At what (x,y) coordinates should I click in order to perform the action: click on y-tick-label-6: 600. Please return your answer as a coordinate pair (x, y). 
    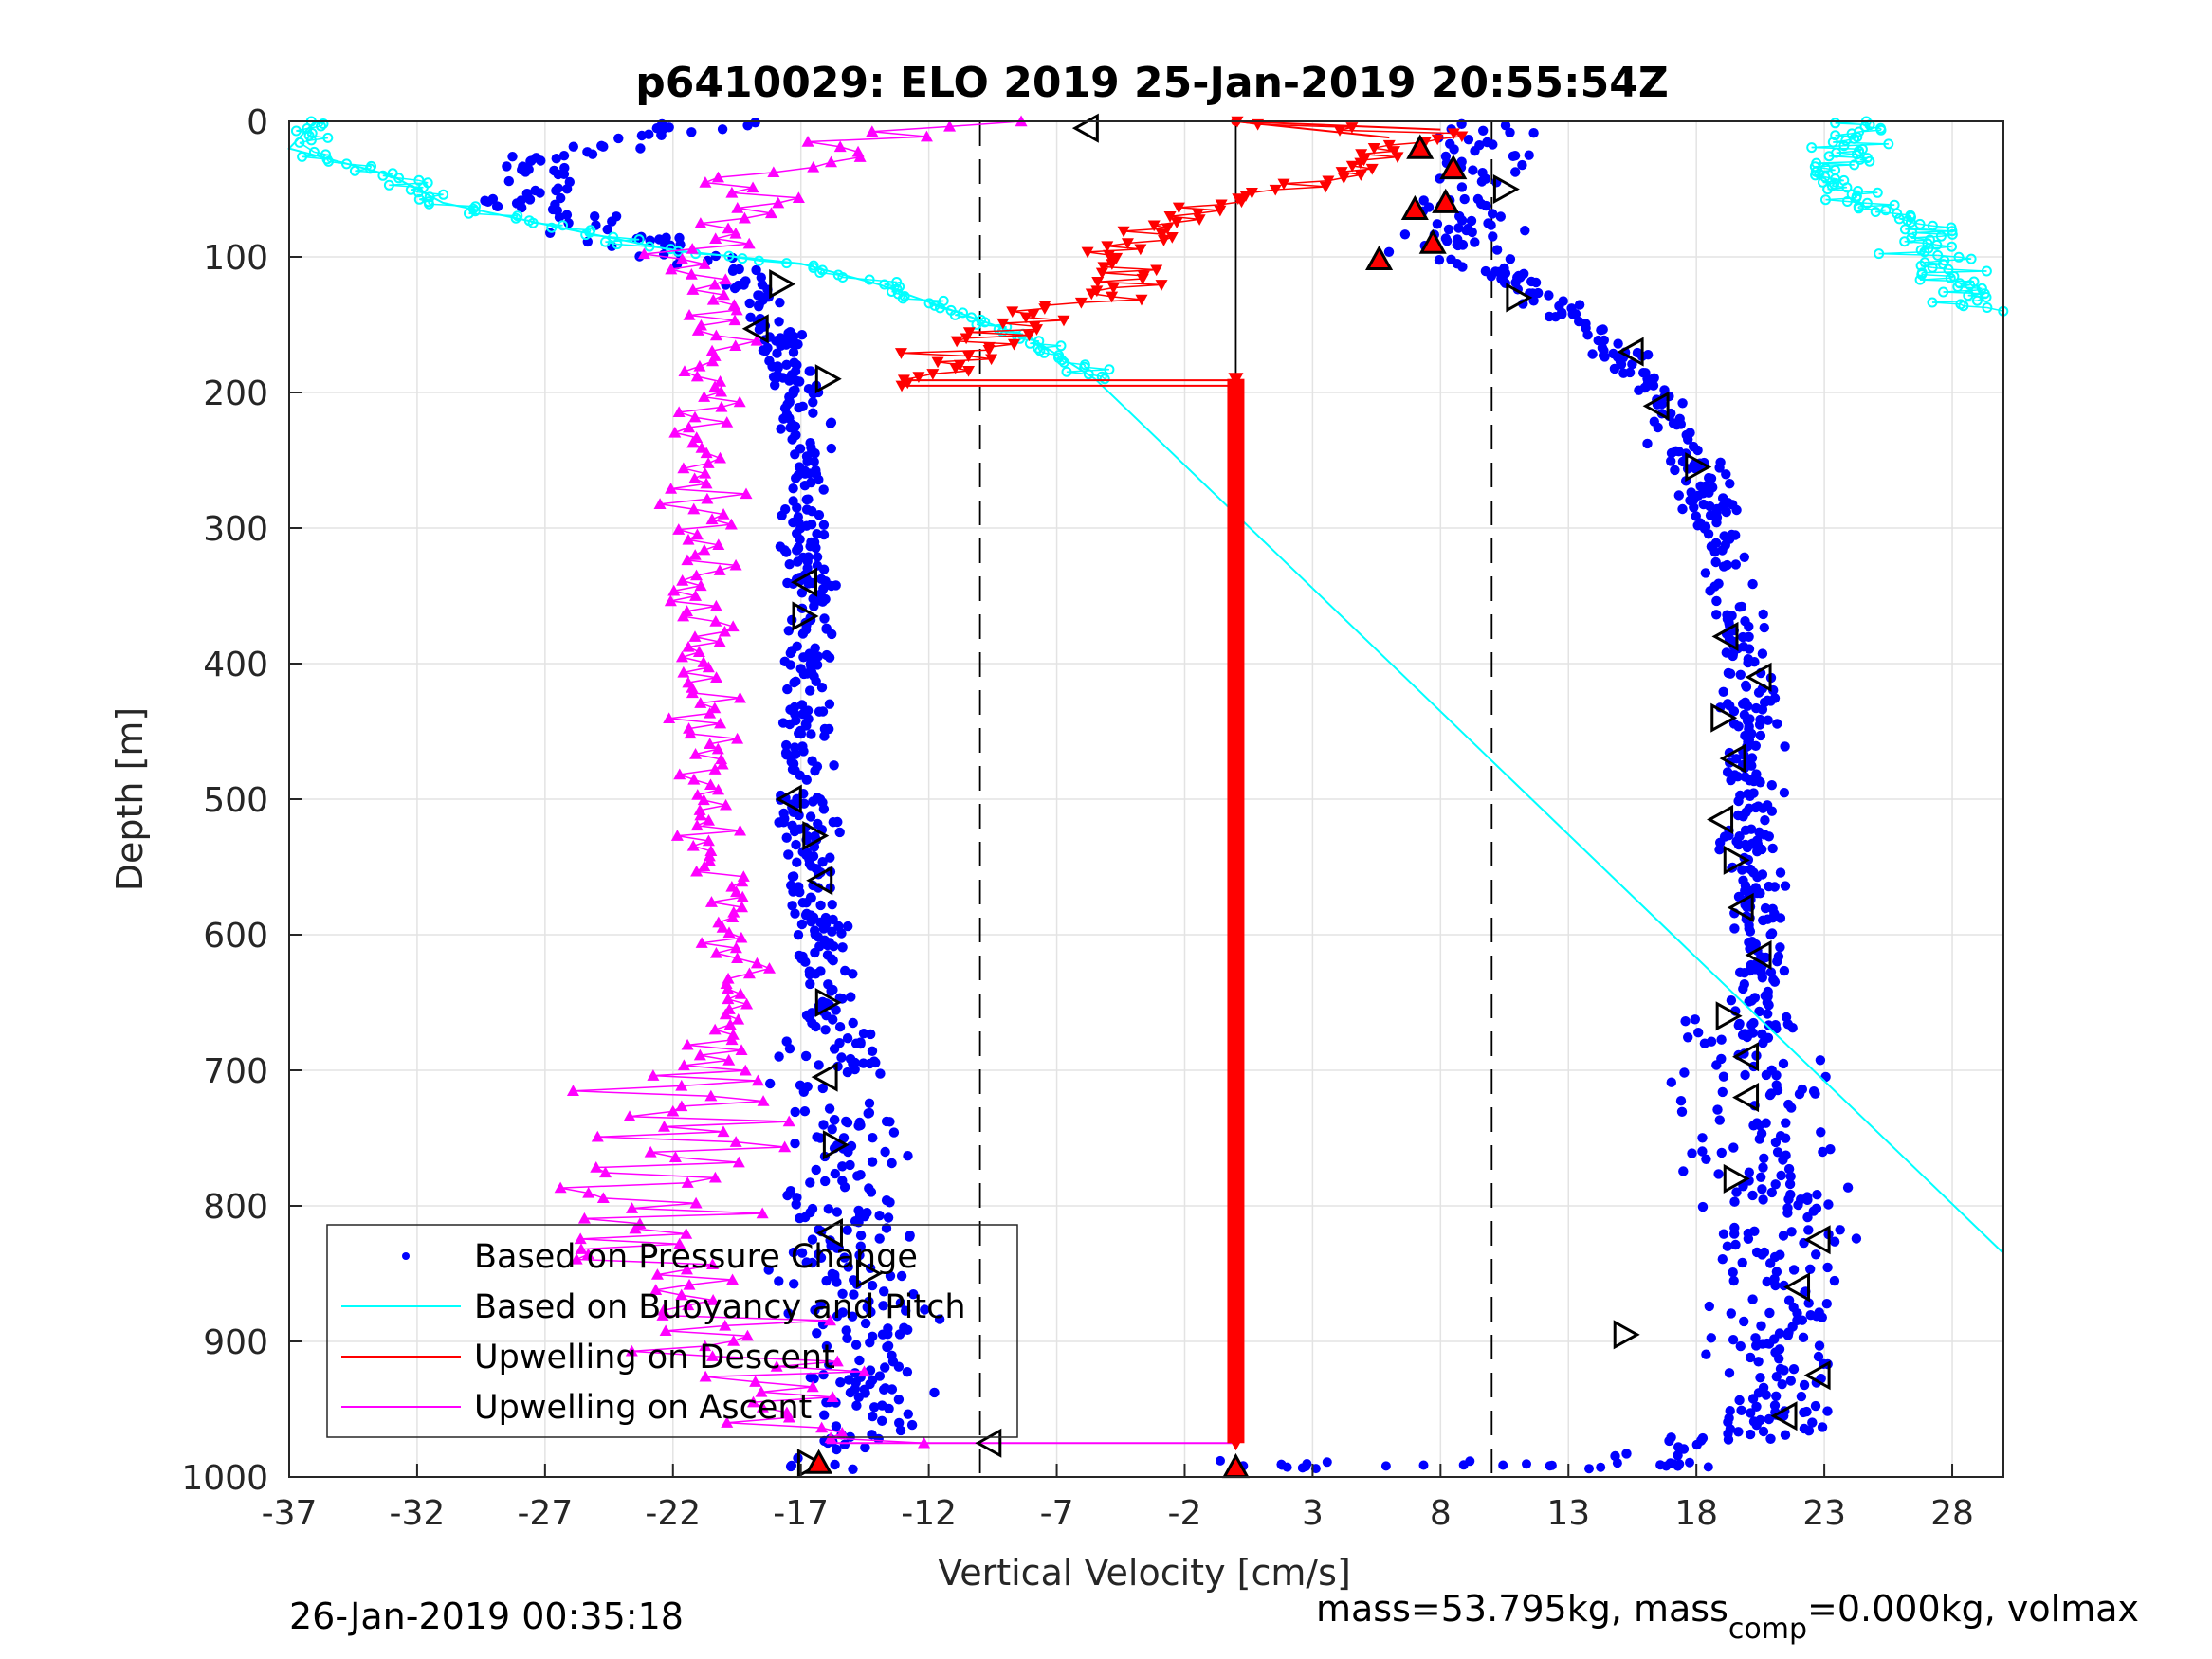
    Looking at the image, I should click on (235, 936).